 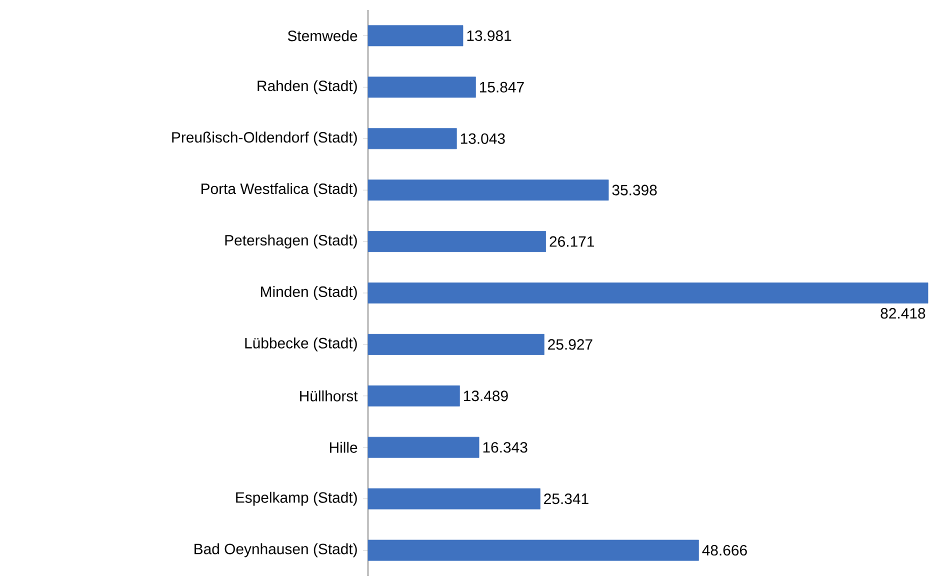 I want to click on data-label: 25.927, so click(x=570, y=344).